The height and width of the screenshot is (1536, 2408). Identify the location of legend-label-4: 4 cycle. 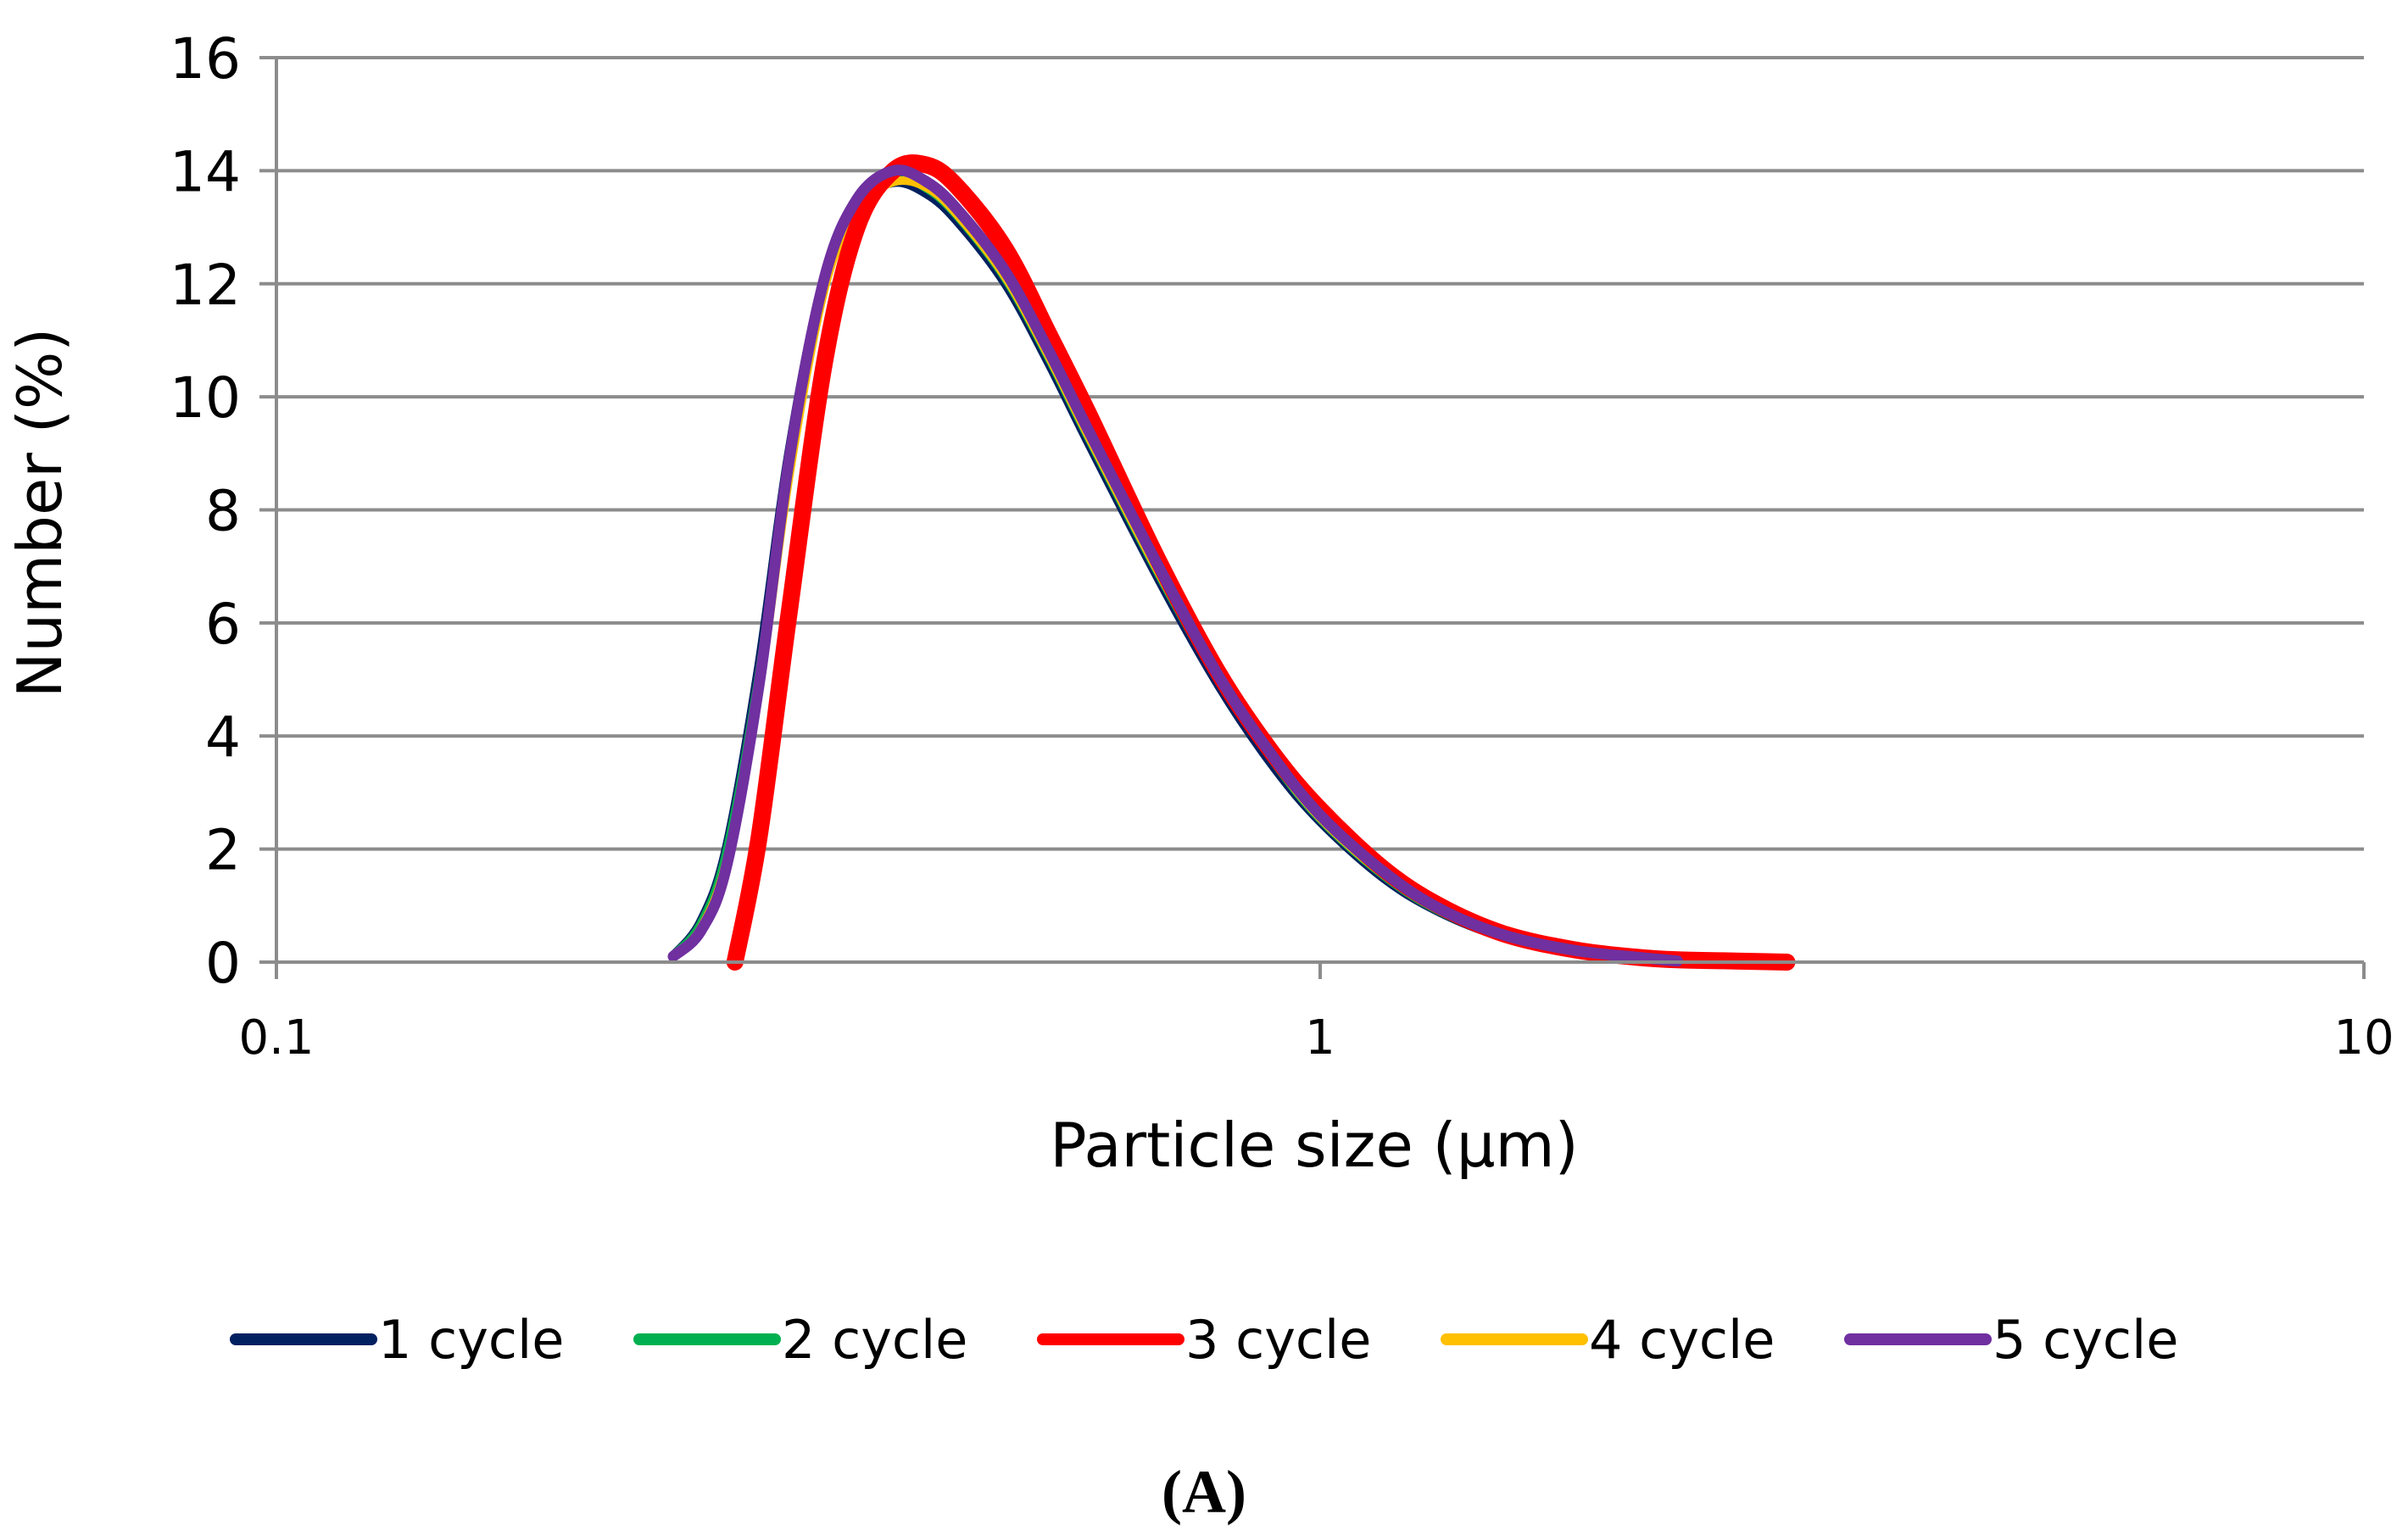
(1682, 1340).